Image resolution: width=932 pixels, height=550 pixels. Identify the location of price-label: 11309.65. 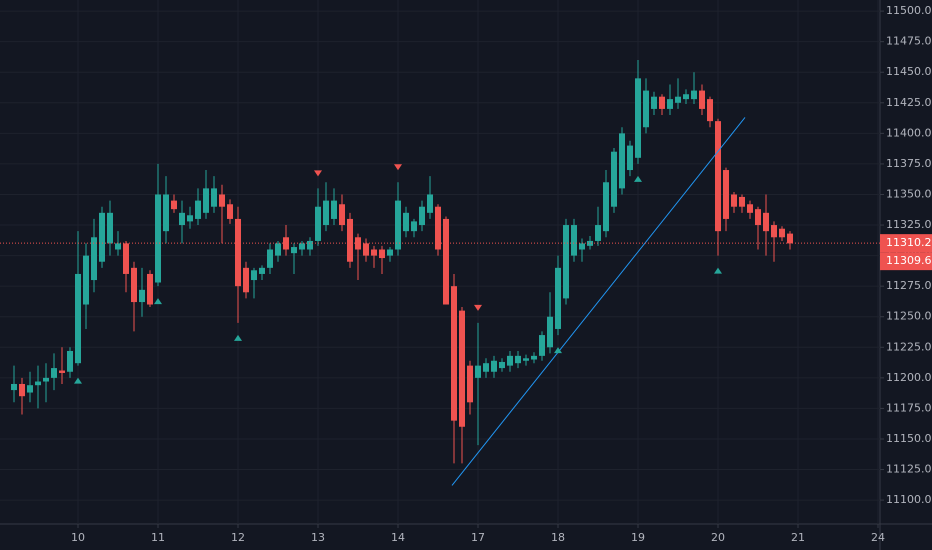
(909, 260).